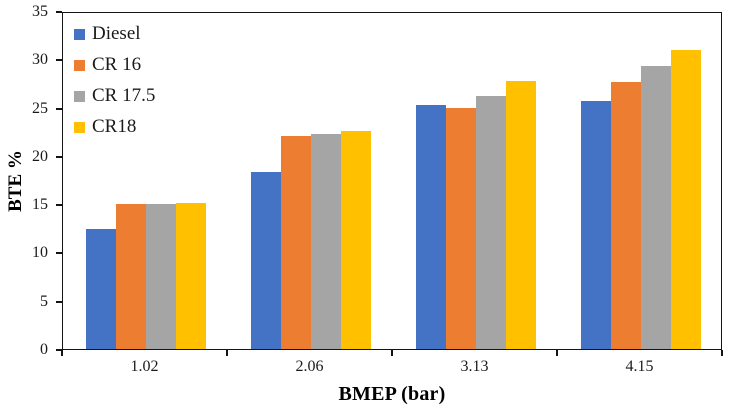 The image size is (730, 416). I want to click on x-axis-title: BMEP (bar), so click(392, 394).